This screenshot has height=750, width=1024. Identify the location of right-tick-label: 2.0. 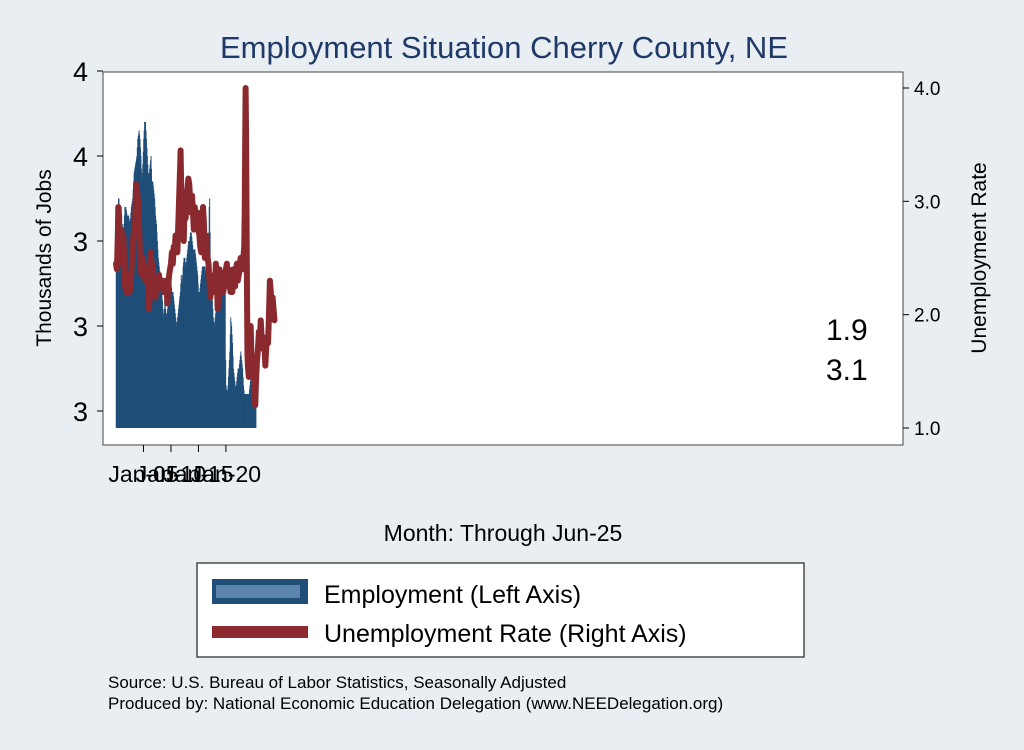
(927, 316).